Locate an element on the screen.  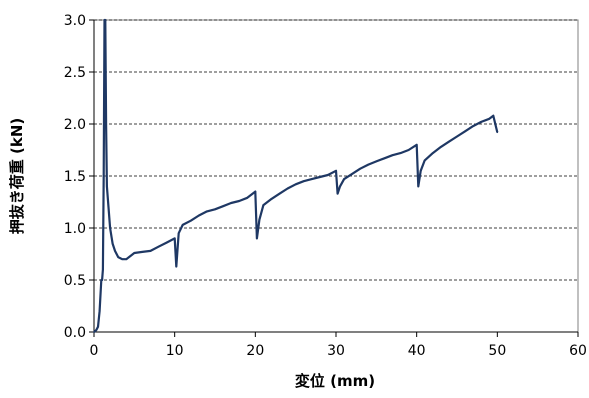
x-tick-label: 20 is located at coordinates (255, 351).